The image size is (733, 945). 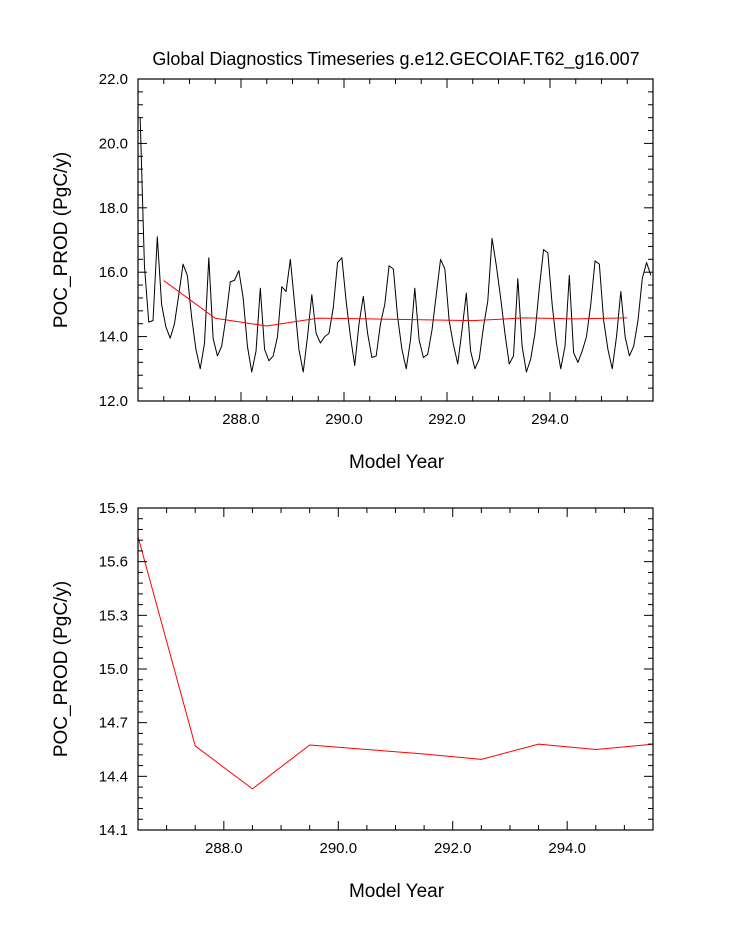 What do you see at coordinates (113, 723) in the screenshot?
I see `y-tick-label: 14.7` at bounding box center [113, 723].